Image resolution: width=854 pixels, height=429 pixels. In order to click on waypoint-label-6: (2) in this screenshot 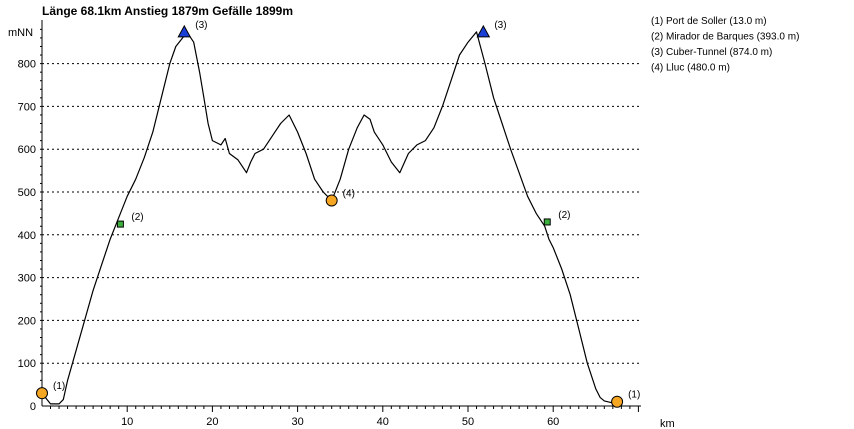, I will do `click(564, 215)`.